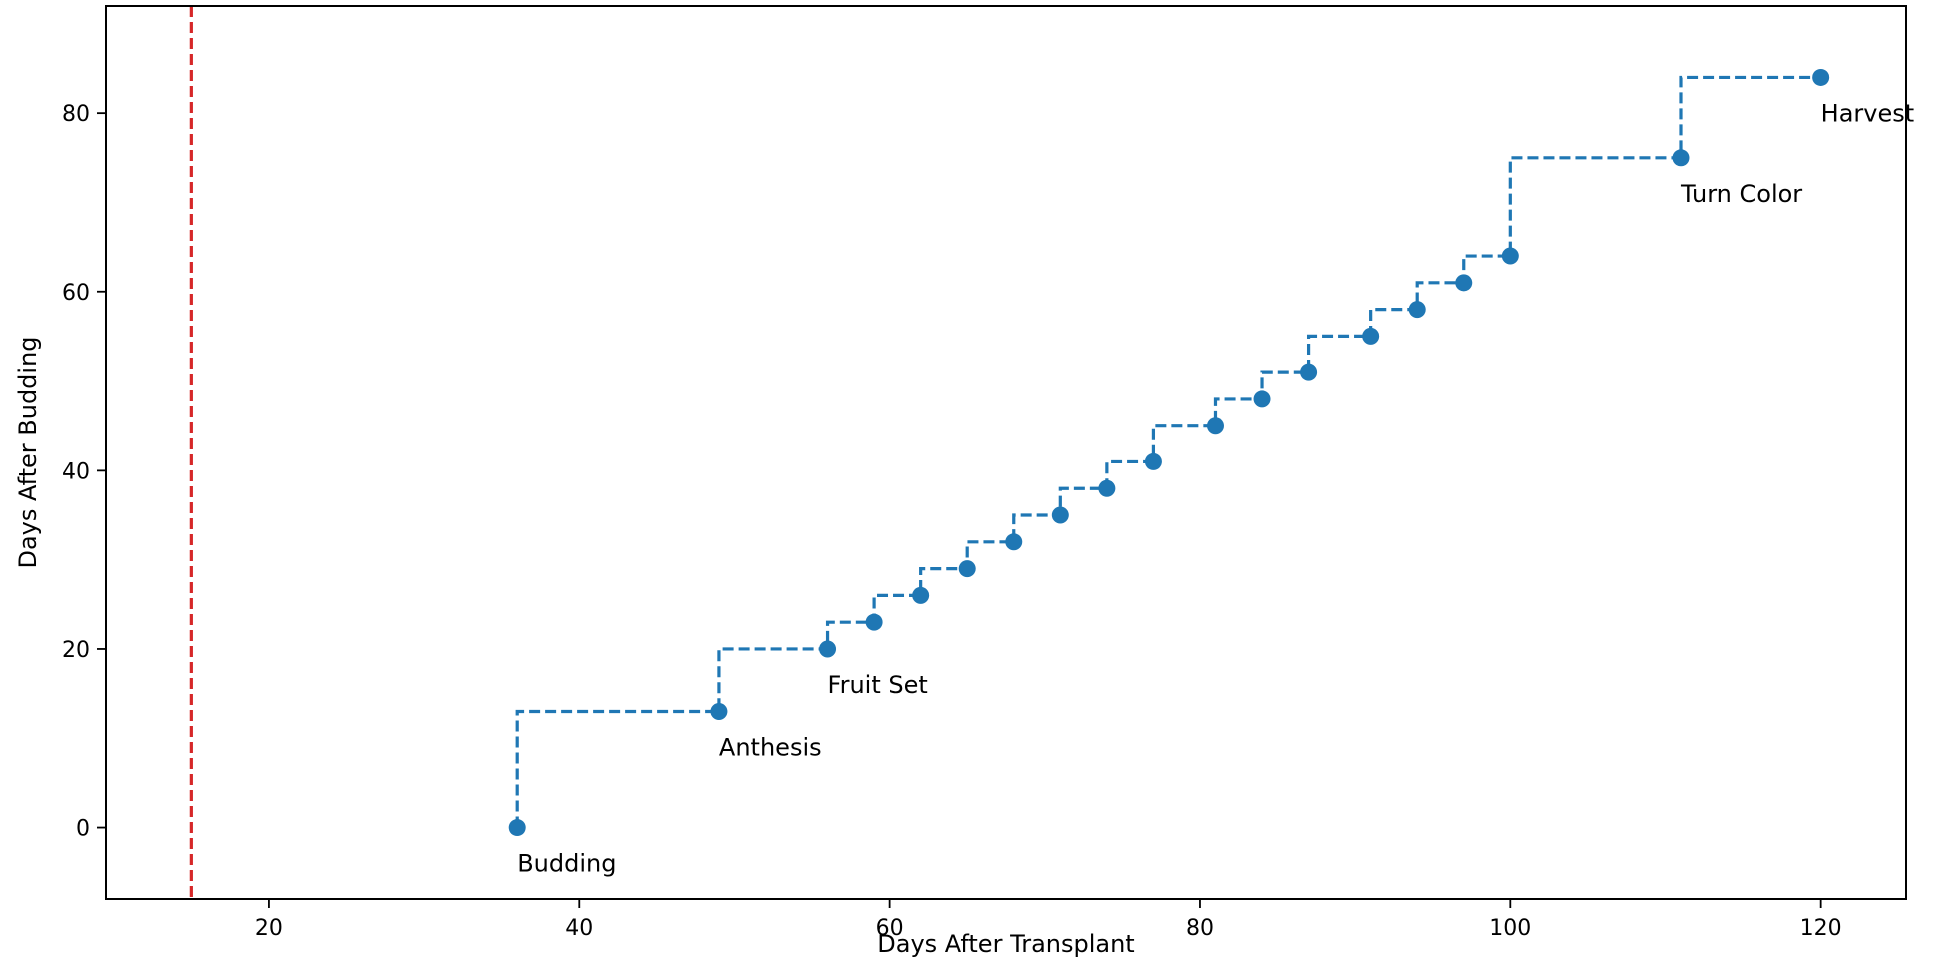 The height and width of the screenshot is (976, 1939). What do you see at coordinates (76, 650) in the screenshot?
I see `y-tick-label: 20` at bounding box center [76, 650].